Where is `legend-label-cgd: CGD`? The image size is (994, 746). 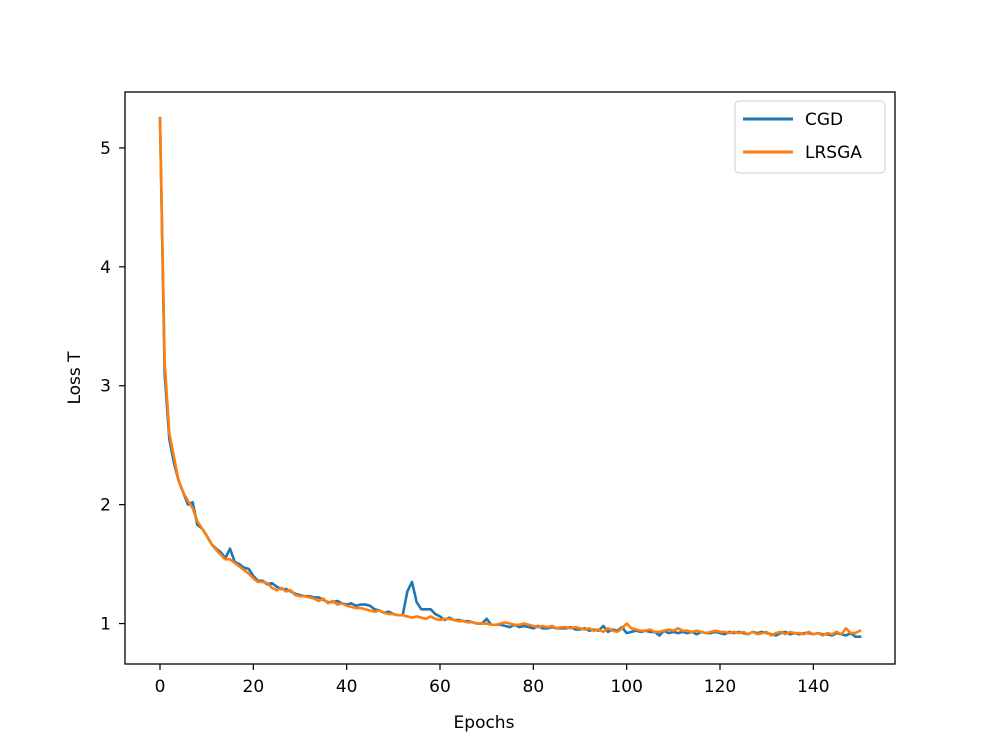
legend-label-cgd: CGD is located at coordinates (824, 120).